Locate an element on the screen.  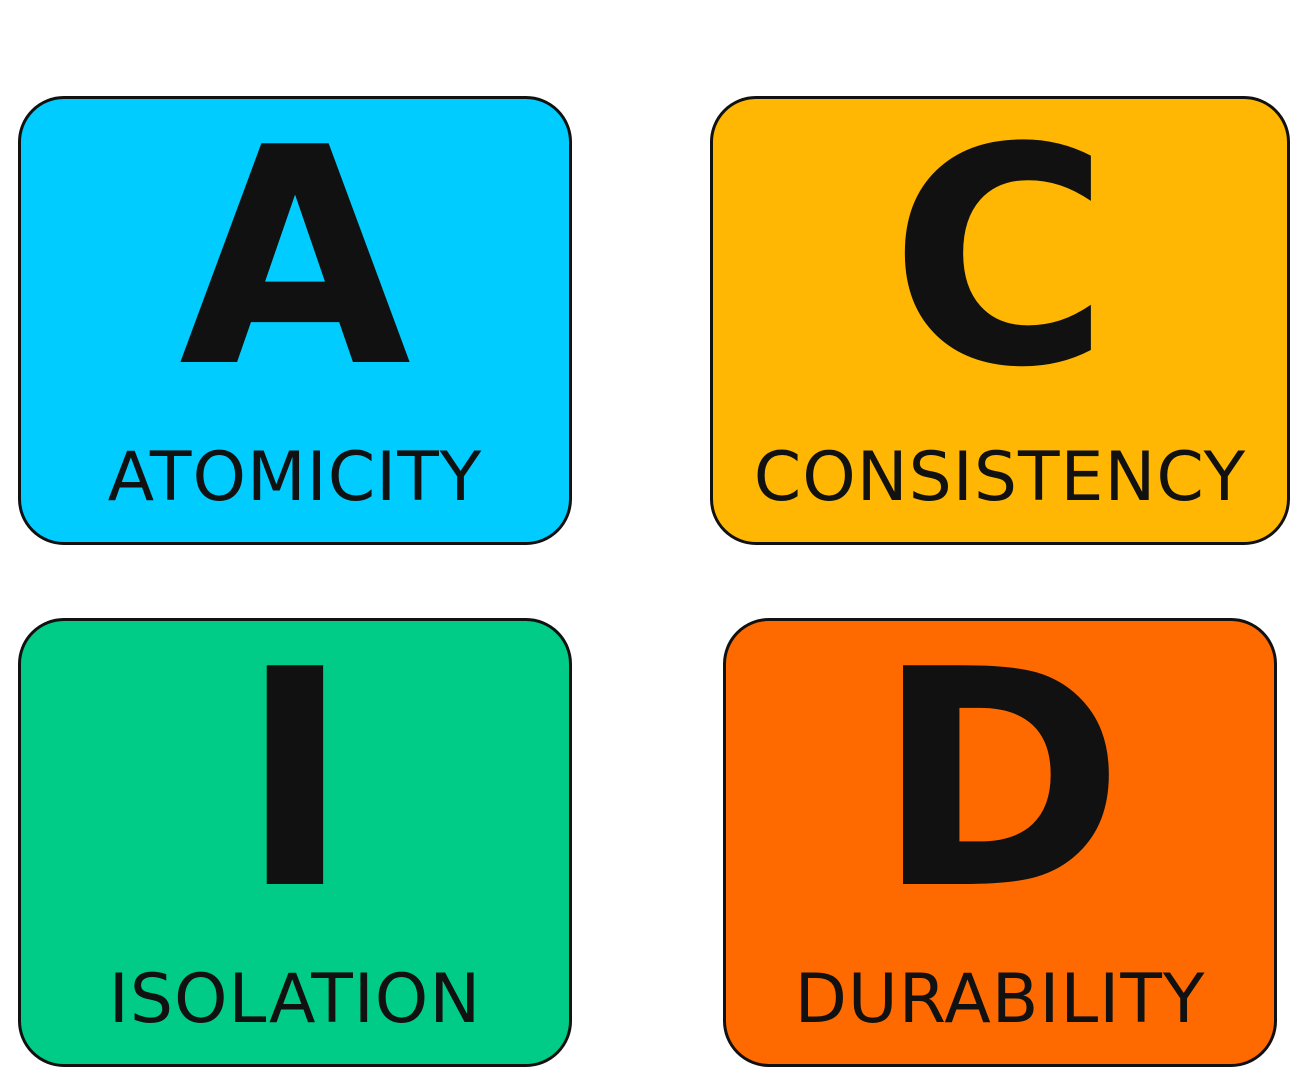
word-atomicity: ATOMICITY is located at coordinates (295, 477).